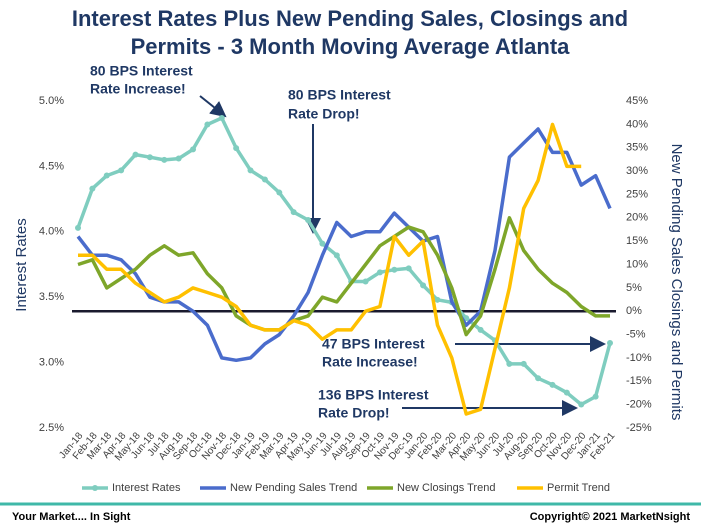  I want to click on y2-tick-label: -10%, so click(639, 358).